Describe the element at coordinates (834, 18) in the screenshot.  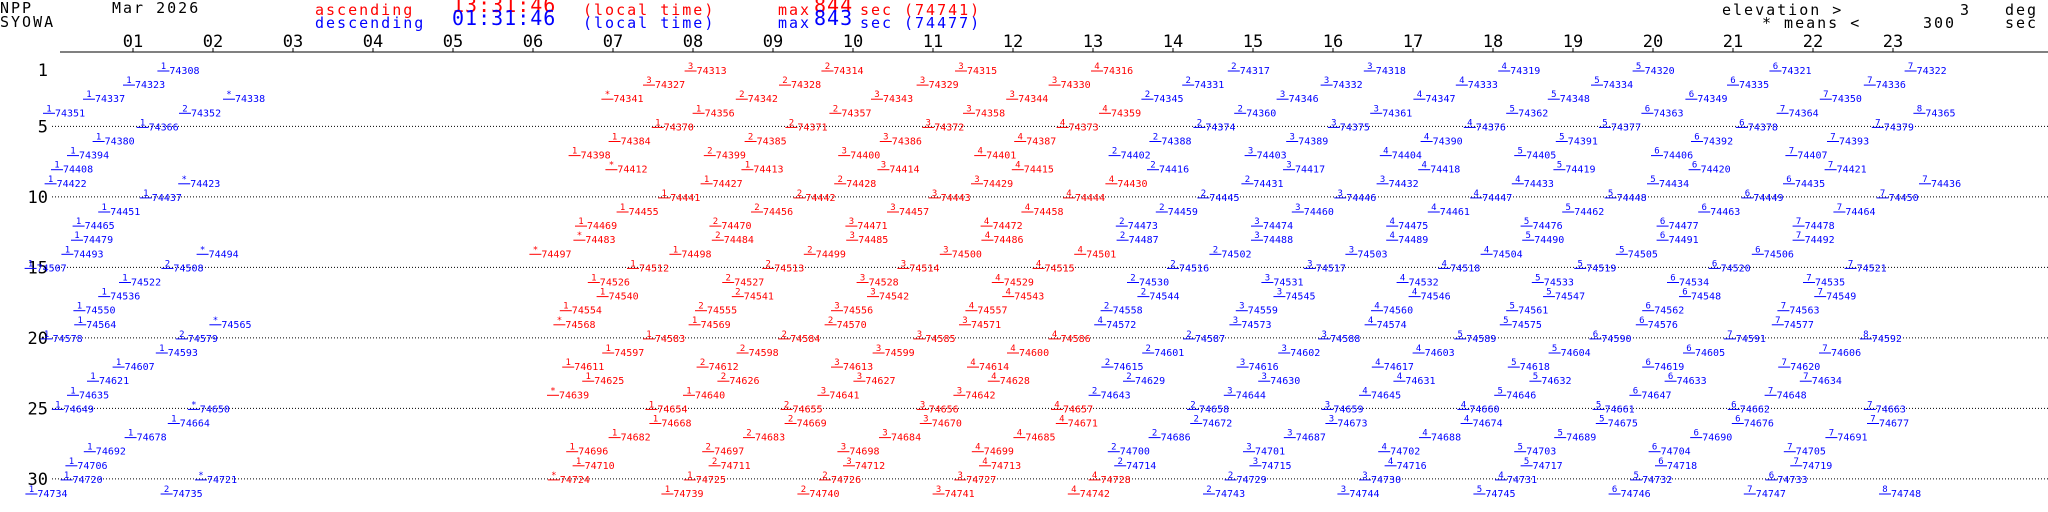
I see `descending-max-sec: 843` at that location.